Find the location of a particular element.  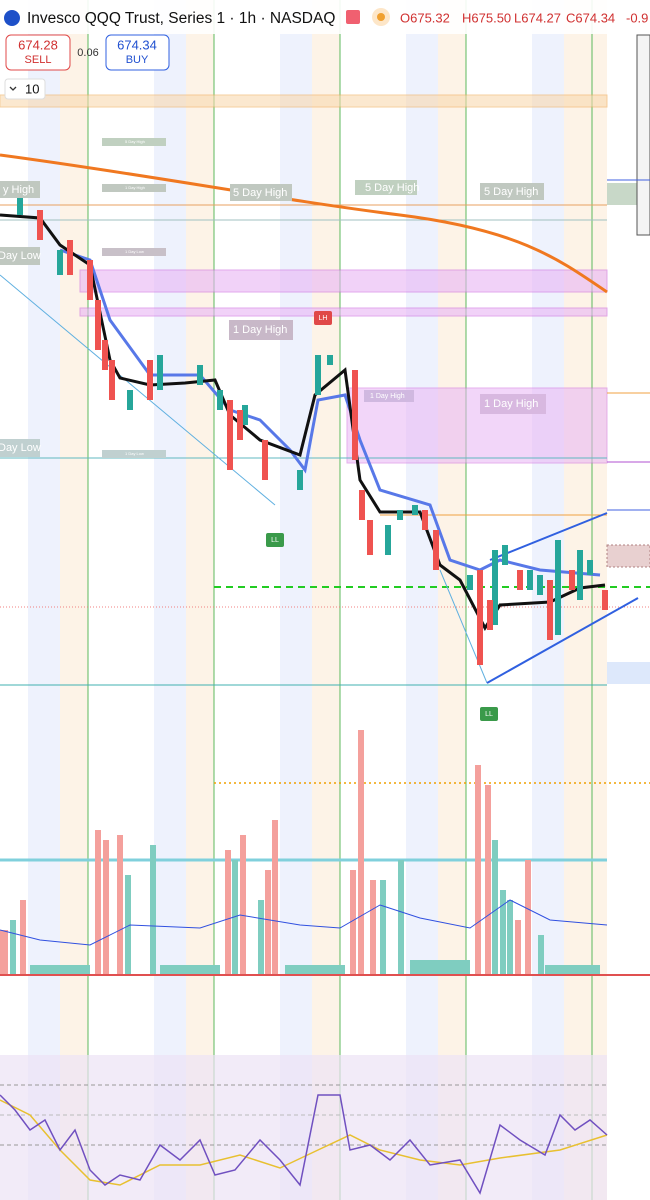

buy-price: 674.34 is located at coordinates (137, 44).